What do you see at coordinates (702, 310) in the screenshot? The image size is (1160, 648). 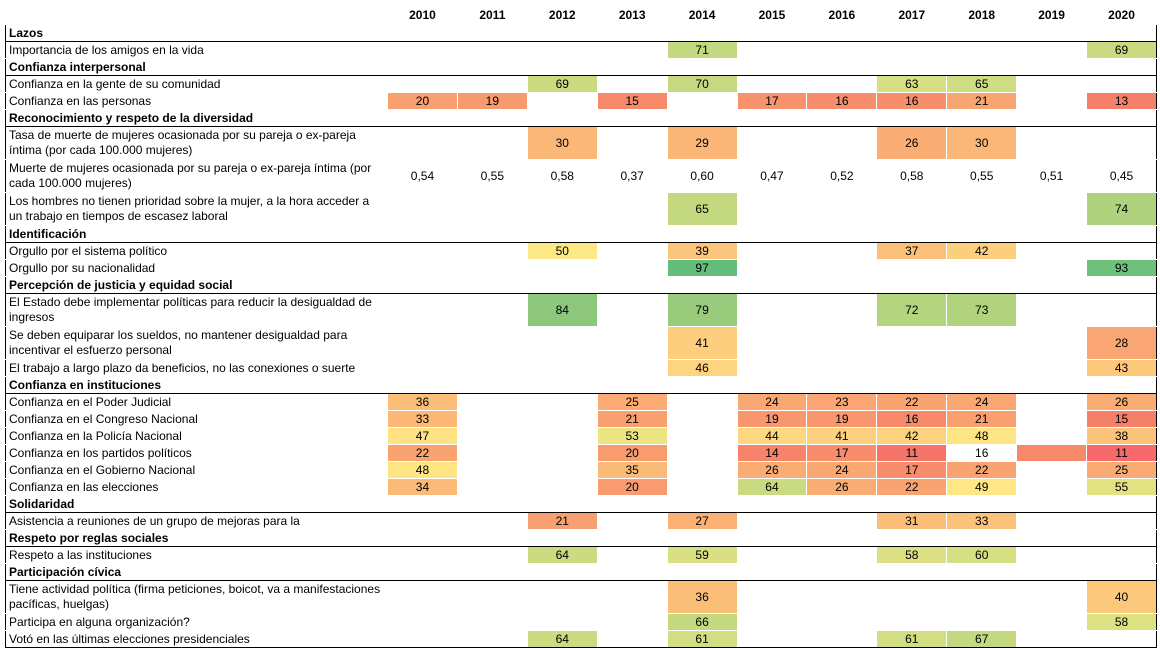 I see `value-cell: 79` at bounding box center [702, 310].